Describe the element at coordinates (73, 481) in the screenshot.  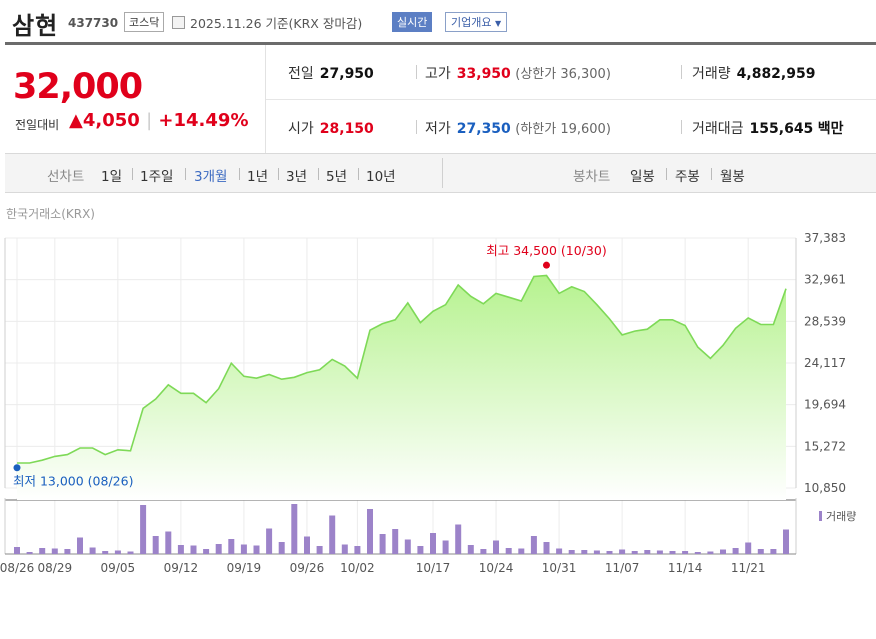
I see `low-annotation: 최저 13,000 (08/26)` at that location.